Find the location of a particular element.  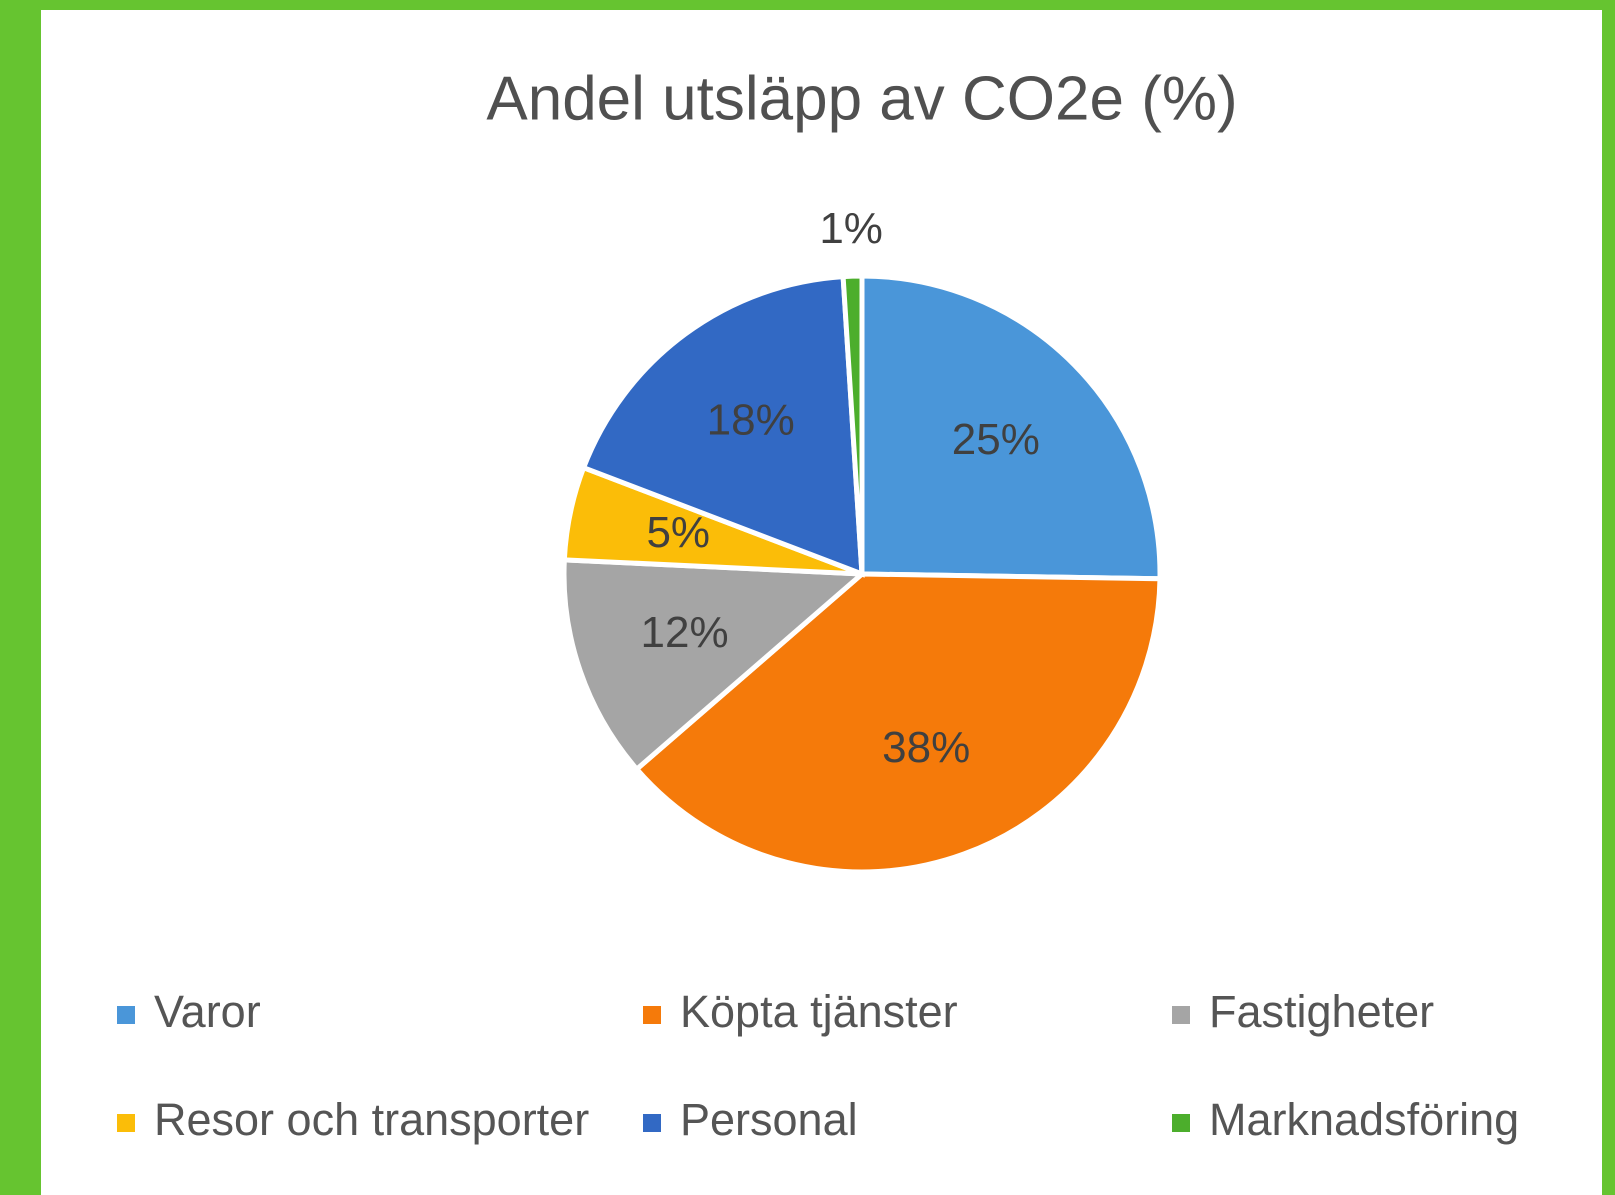

data-label: 12% is located at coordinates (685, 632).